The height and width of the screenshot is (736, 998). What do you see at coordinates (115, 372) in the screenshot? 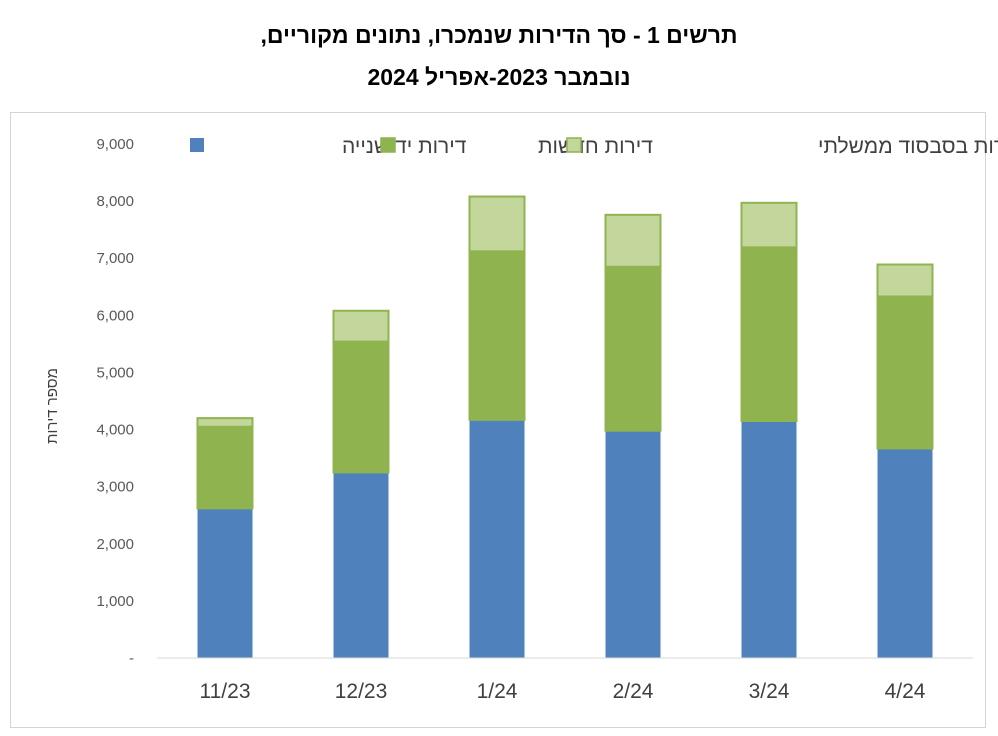
I see `y-tick-label: 5,000` at bounding box center [115, 372].